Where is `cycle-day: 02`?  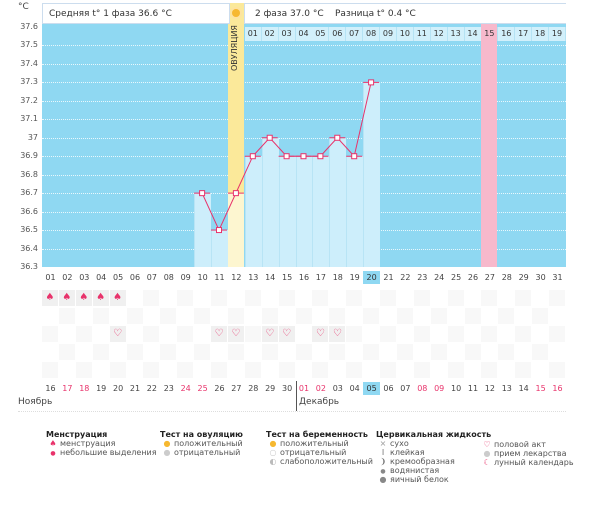 cycle-day: 02 is located at coordinates (67, 277).